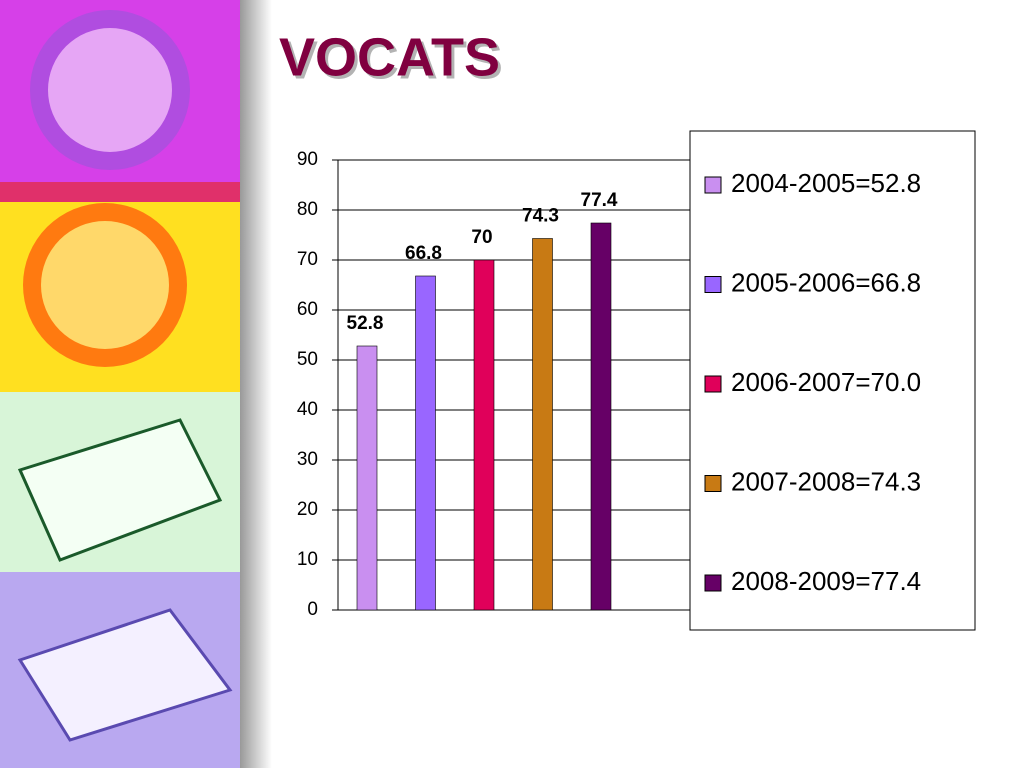  I want to click on y-tick-label: 80, so click(307, 209).